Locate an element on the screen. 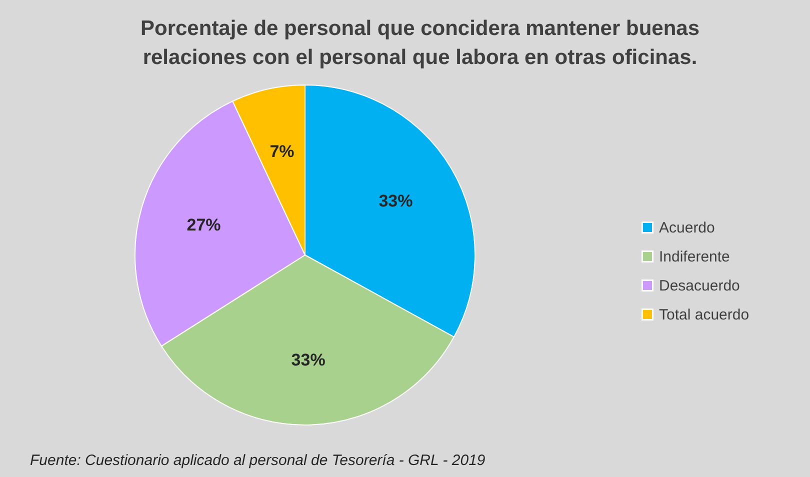 This screenshot has width=810, height=477. legend-label: Desacuerdo is located at coordinates (699, 286).